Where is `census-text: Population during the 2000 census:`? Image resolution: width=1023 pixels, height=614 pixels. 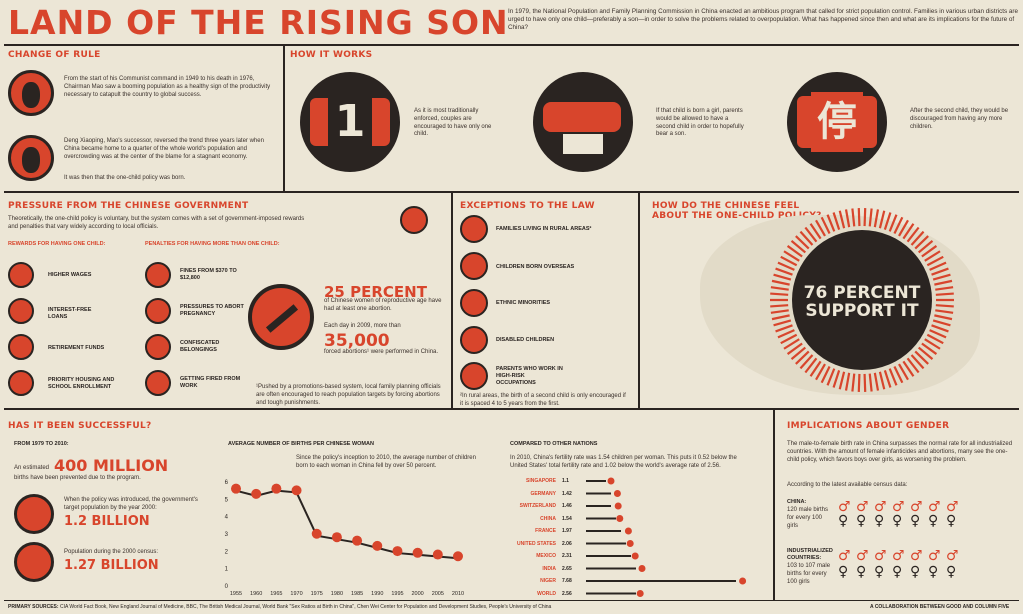
census-text: Population during the 2000 census: is located at coordinates (111, 552).